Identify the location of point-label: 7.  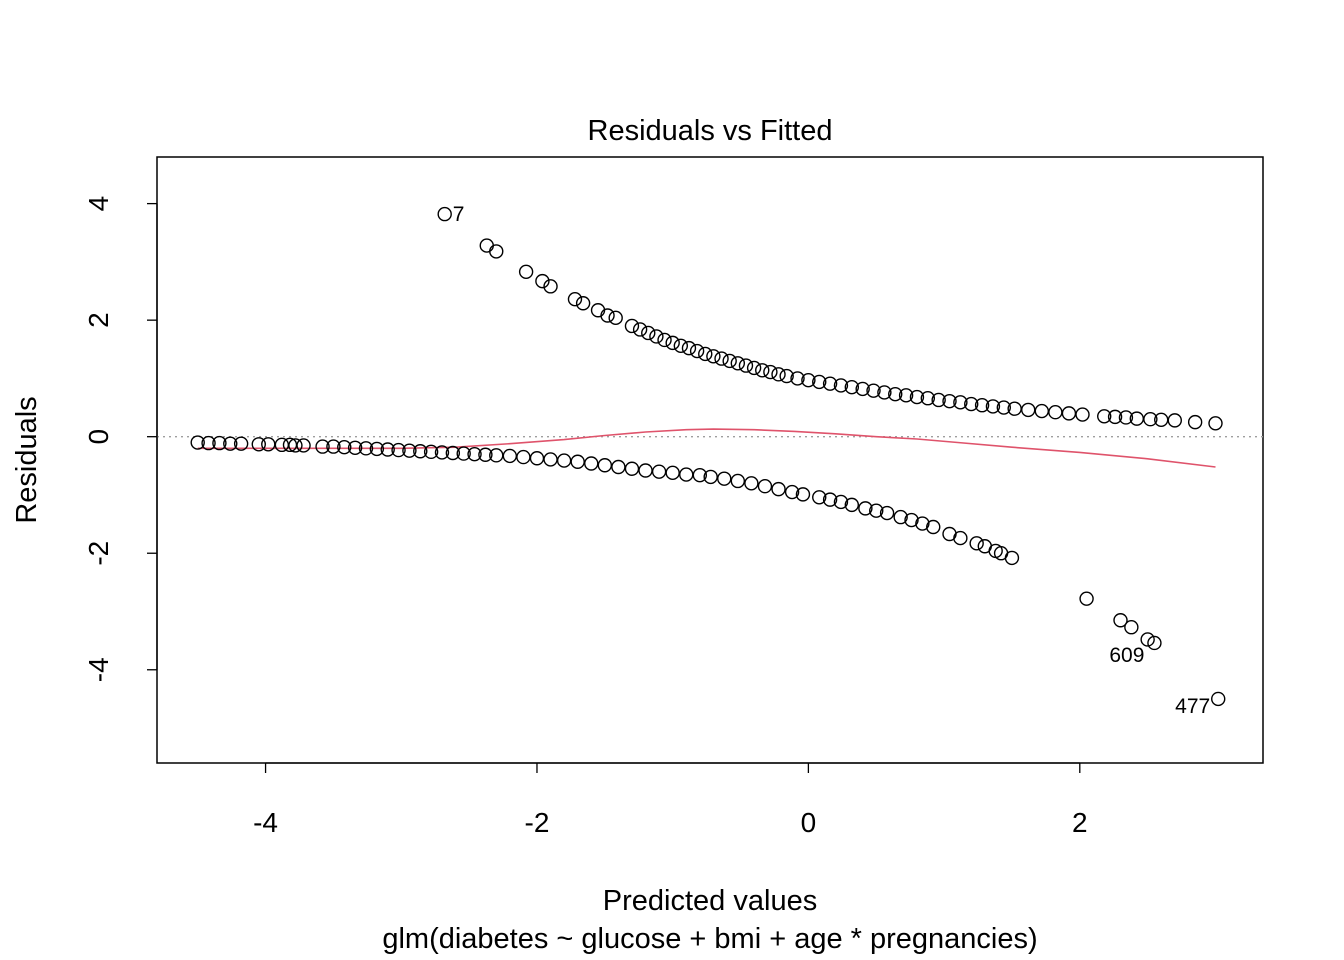
(459, 214).